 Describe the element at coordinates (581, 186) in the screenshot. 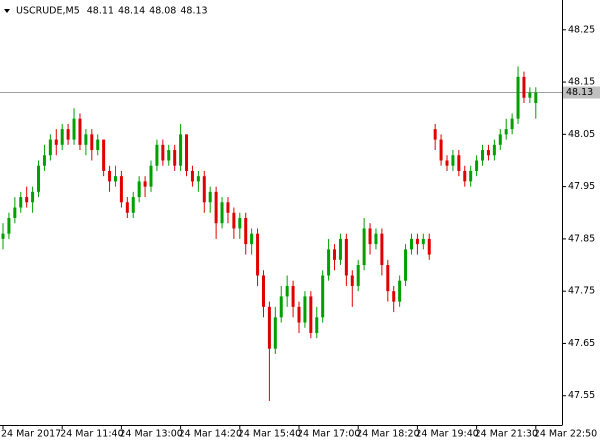

I see `y-tick-label: 47.95` at that location.